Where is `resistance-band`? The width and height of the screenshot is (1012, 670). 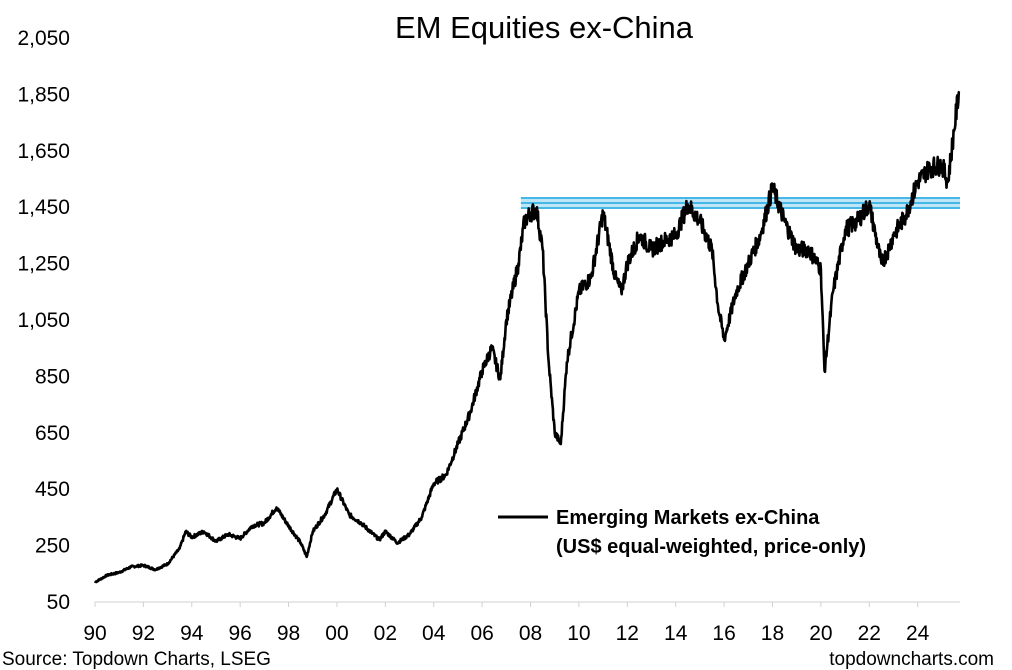 resistance-band is located at coordinates (740, 202).